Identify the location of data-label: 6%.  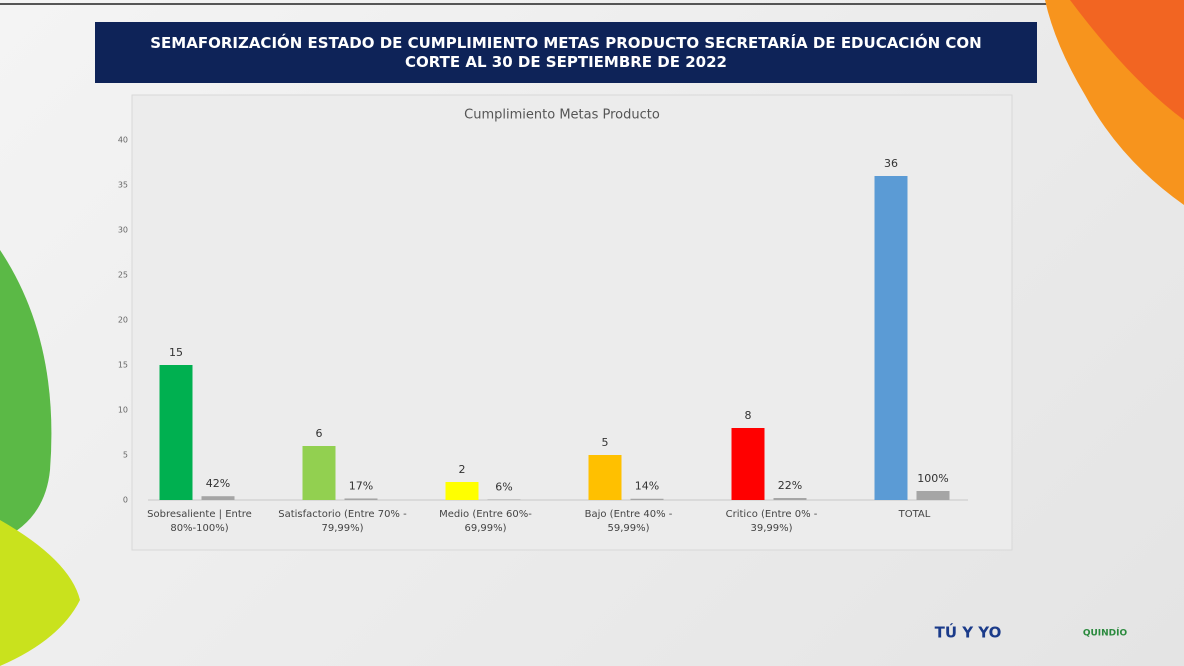
(503, 486).